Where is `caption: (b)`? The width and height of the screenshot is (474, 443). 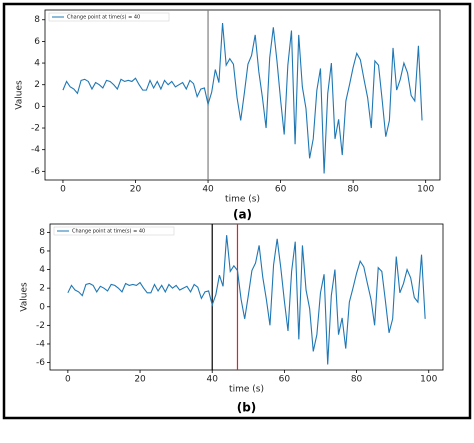
caption: (b) is located at coordinates (247, 408).